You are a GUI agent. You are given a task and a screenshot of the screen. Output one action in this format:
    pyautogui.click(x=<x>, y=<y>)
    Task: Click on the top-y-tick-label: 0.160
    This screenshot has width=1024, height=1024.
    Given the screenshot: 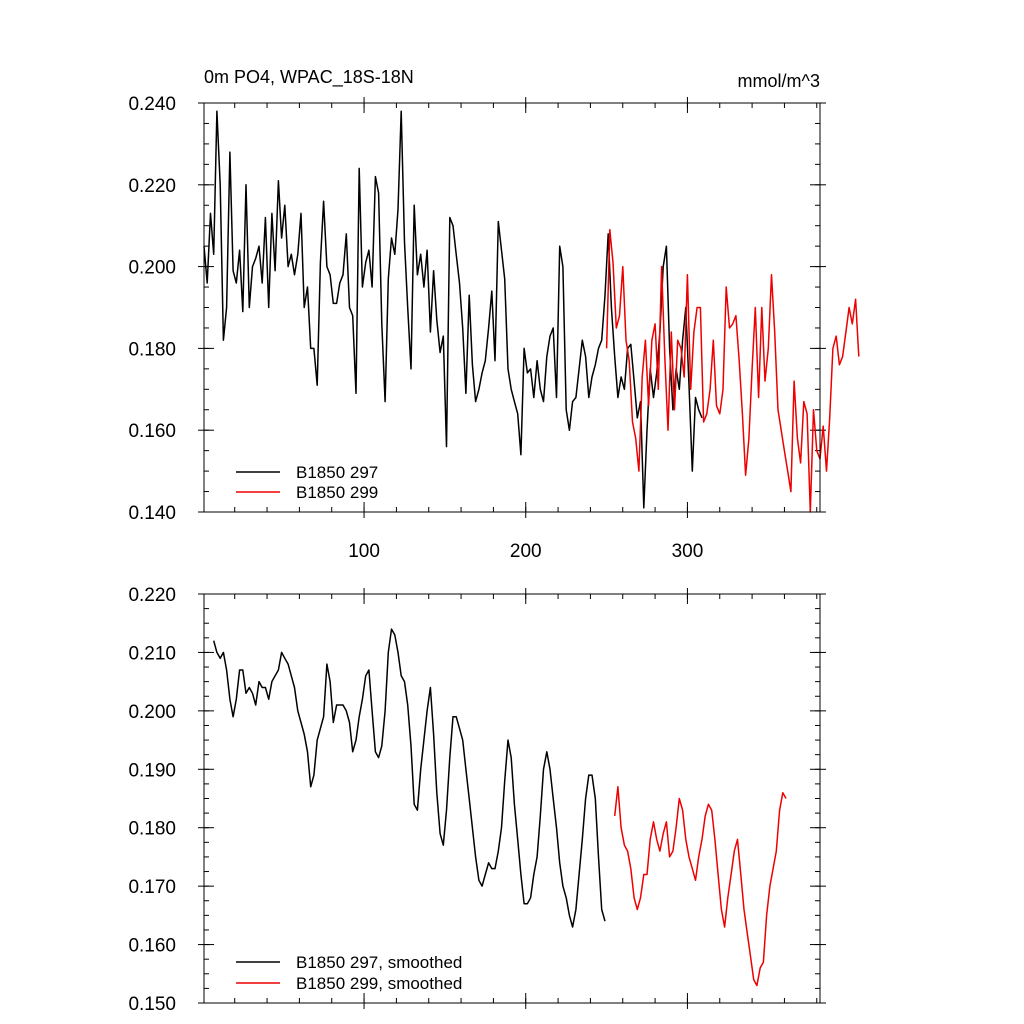 What is the action you would take?
    pyautogui.click(x=152, y=431)
    